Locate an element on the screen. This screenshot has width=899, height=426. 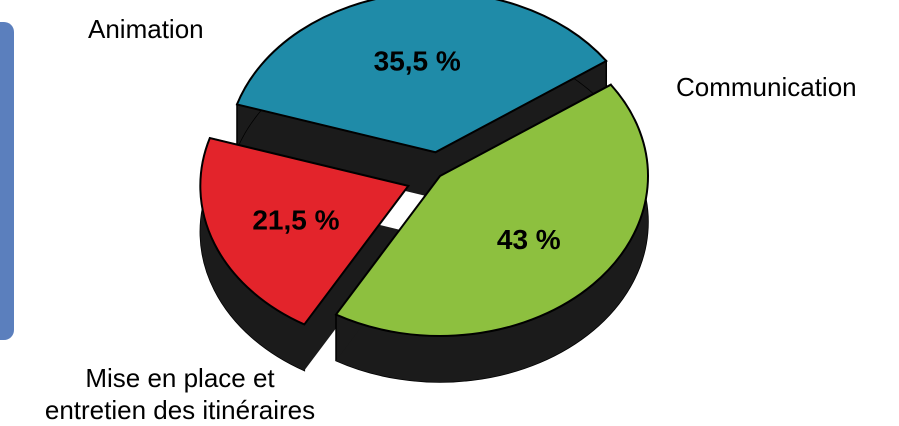
slice-animation is located at coordinates (305, 231).